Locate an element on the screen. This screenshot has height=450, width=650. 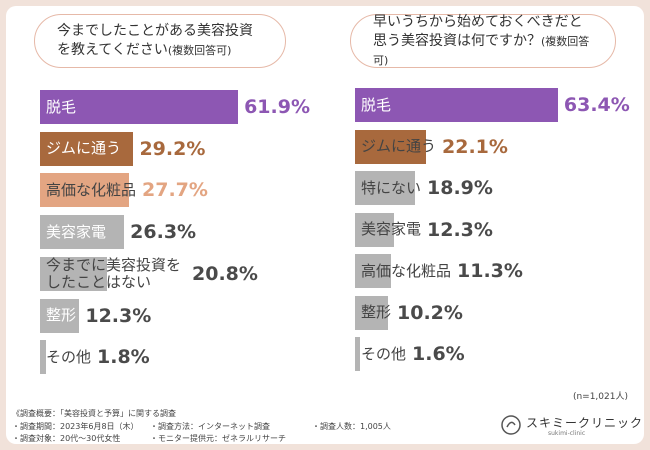
survey-item: ・モニター提供元：ゼネラルリサーチ is located at coordinates (218, 438).